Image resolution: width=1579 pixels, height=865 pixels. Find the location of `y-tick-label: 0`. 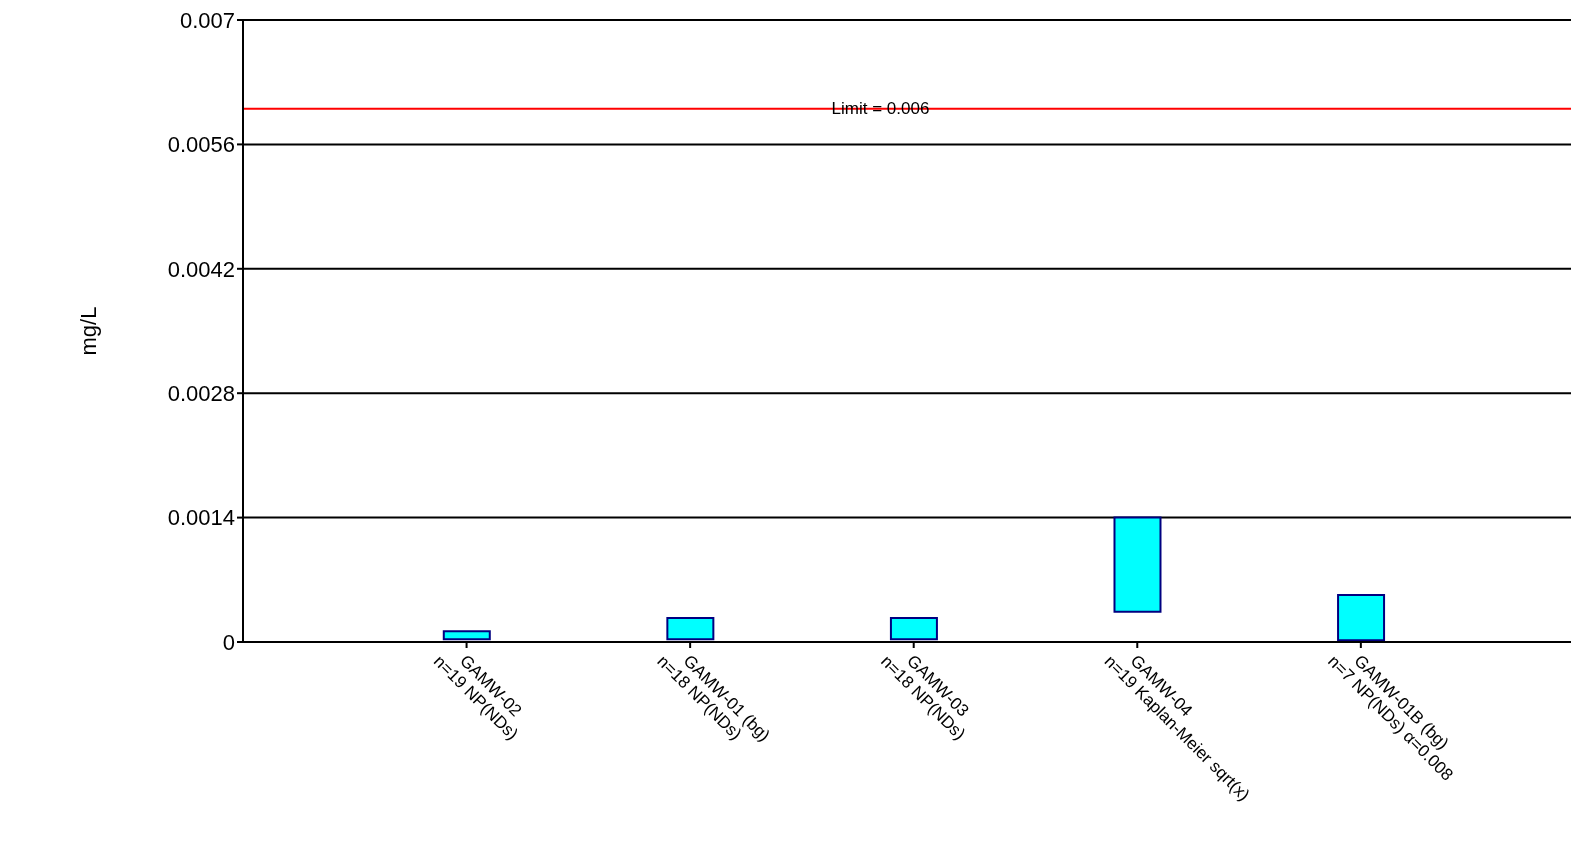

y-tick-label: 0 is located at coordinates (228, 642).